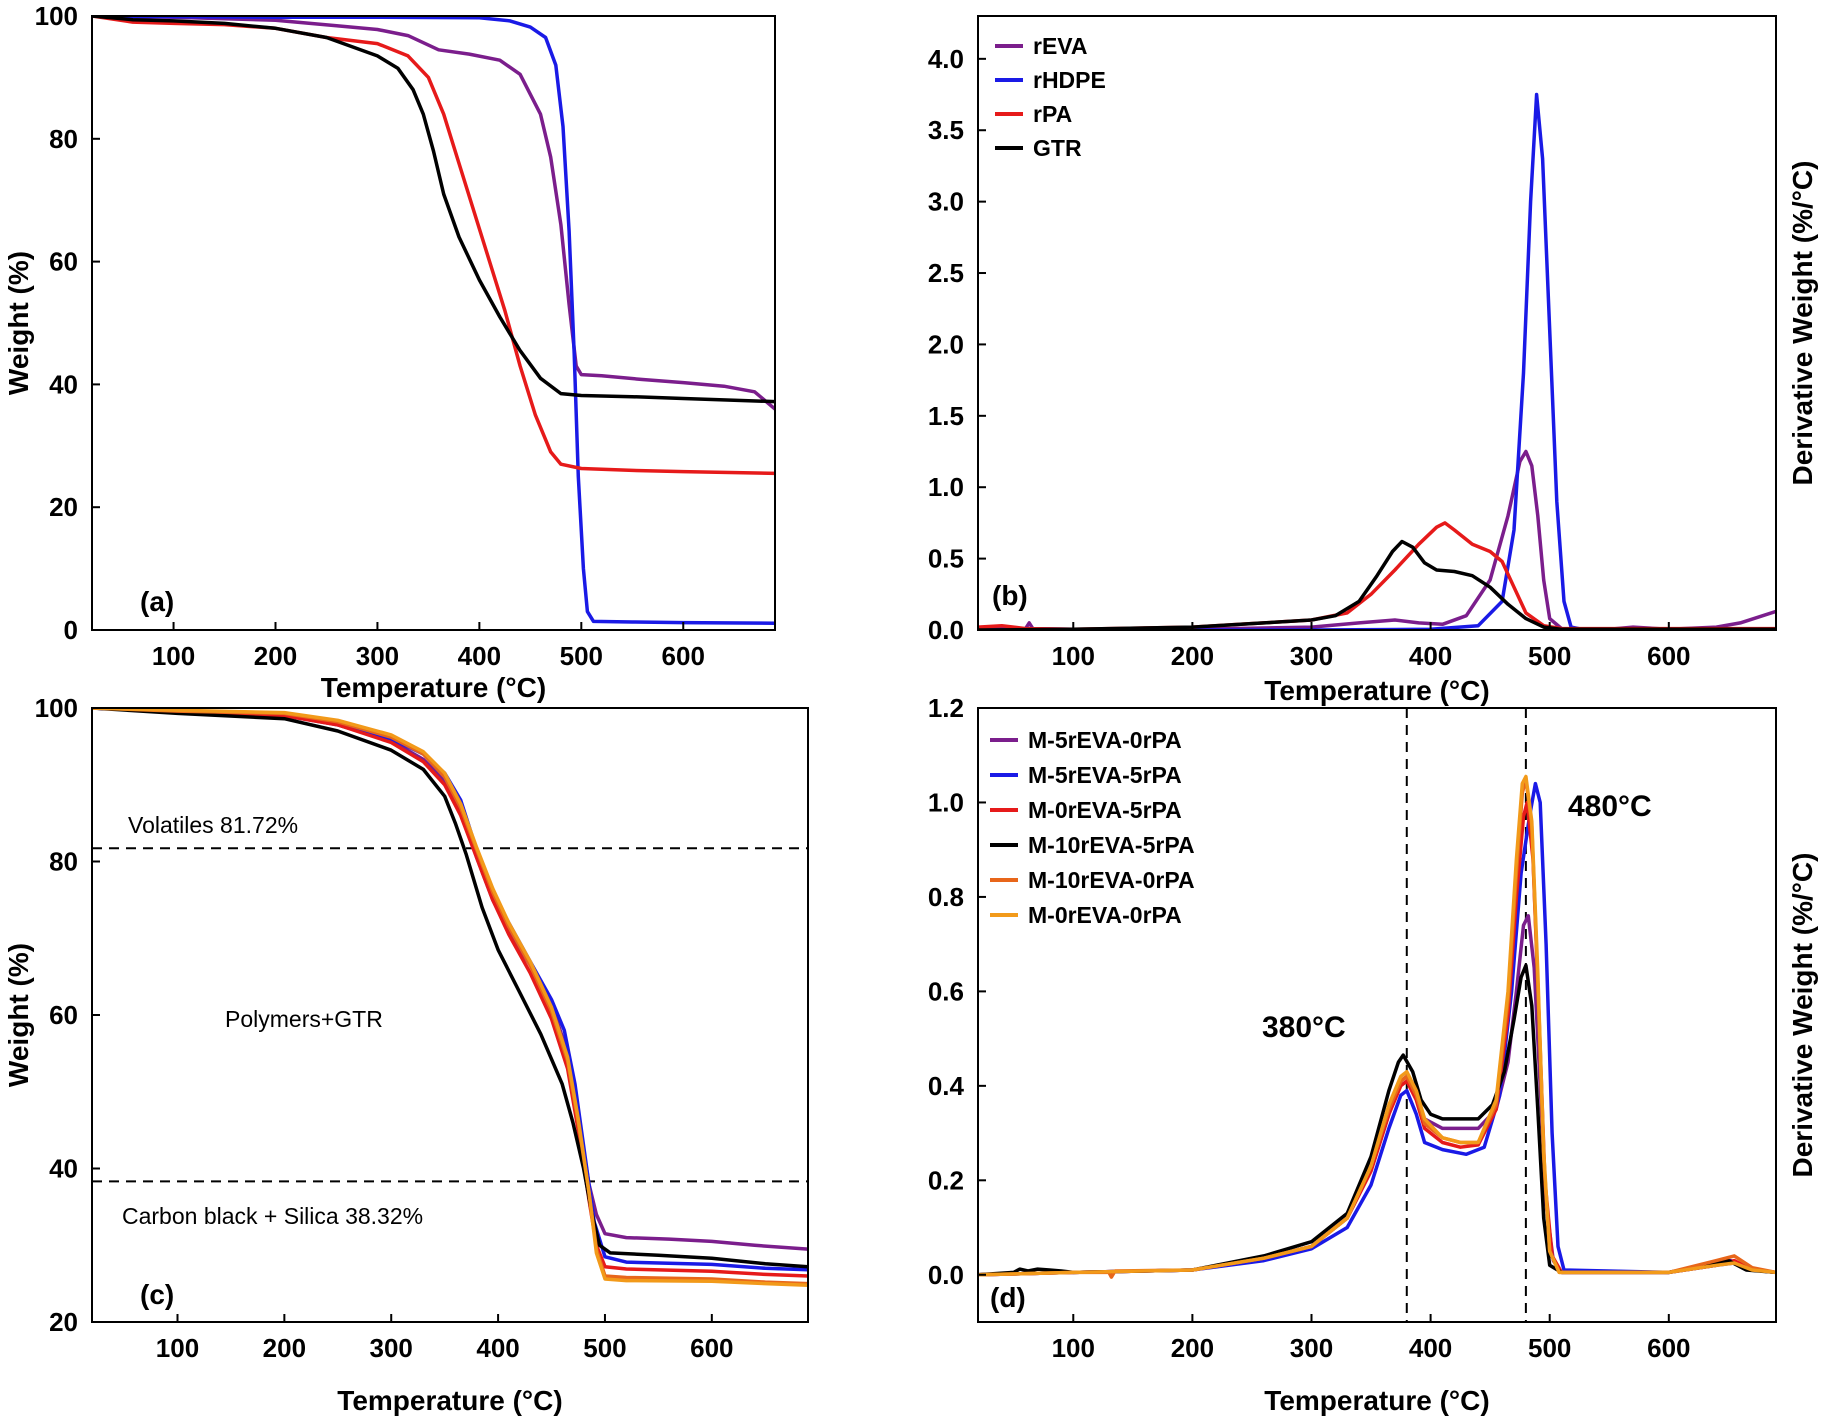 This screenshot has height=1422, width=1831. What do you see at coordinates (946, 202) in the screenshot?
I see `y-tick-label: 3.0` at bounding box center [946, 202].